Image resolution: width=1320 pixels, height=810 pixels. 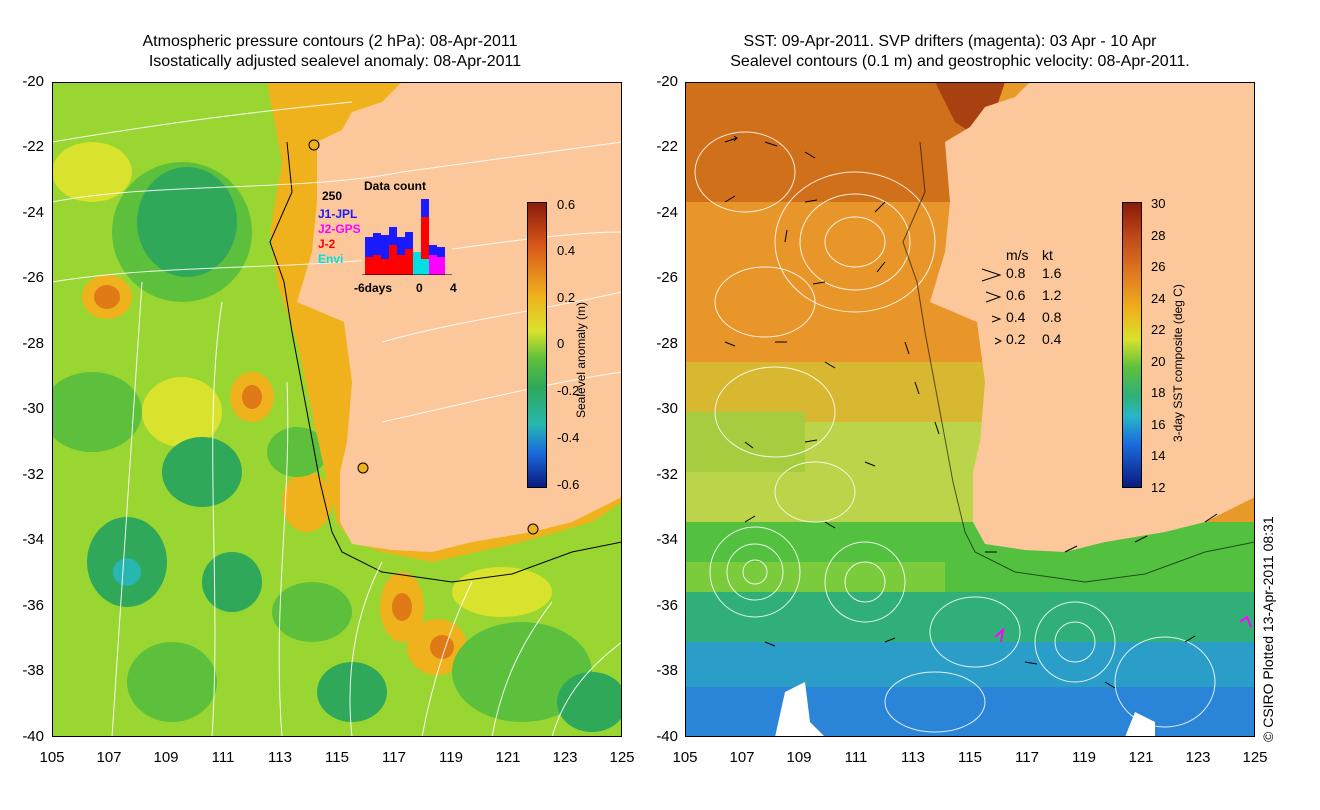 What do you see at coordinates (1158, 361) in the screenshot?
I see `cb-tick: 20` at bounding box center [1158, 361].